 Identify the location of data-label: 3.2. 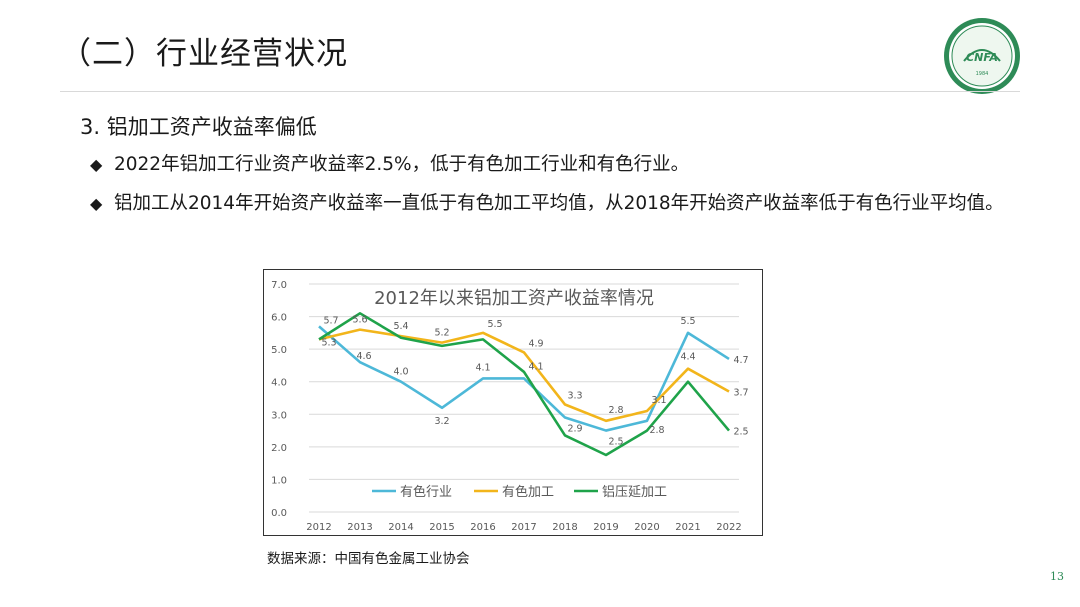
(441, 421).